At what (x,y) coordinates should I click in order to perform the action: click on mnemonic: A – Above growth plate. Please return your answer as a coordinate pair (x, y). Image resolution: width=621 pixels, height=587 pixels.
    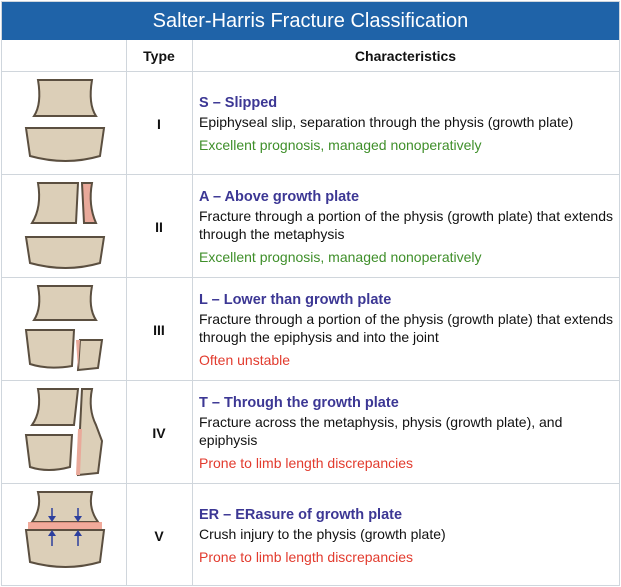
    Looking at the image, I should click on (279, 196).